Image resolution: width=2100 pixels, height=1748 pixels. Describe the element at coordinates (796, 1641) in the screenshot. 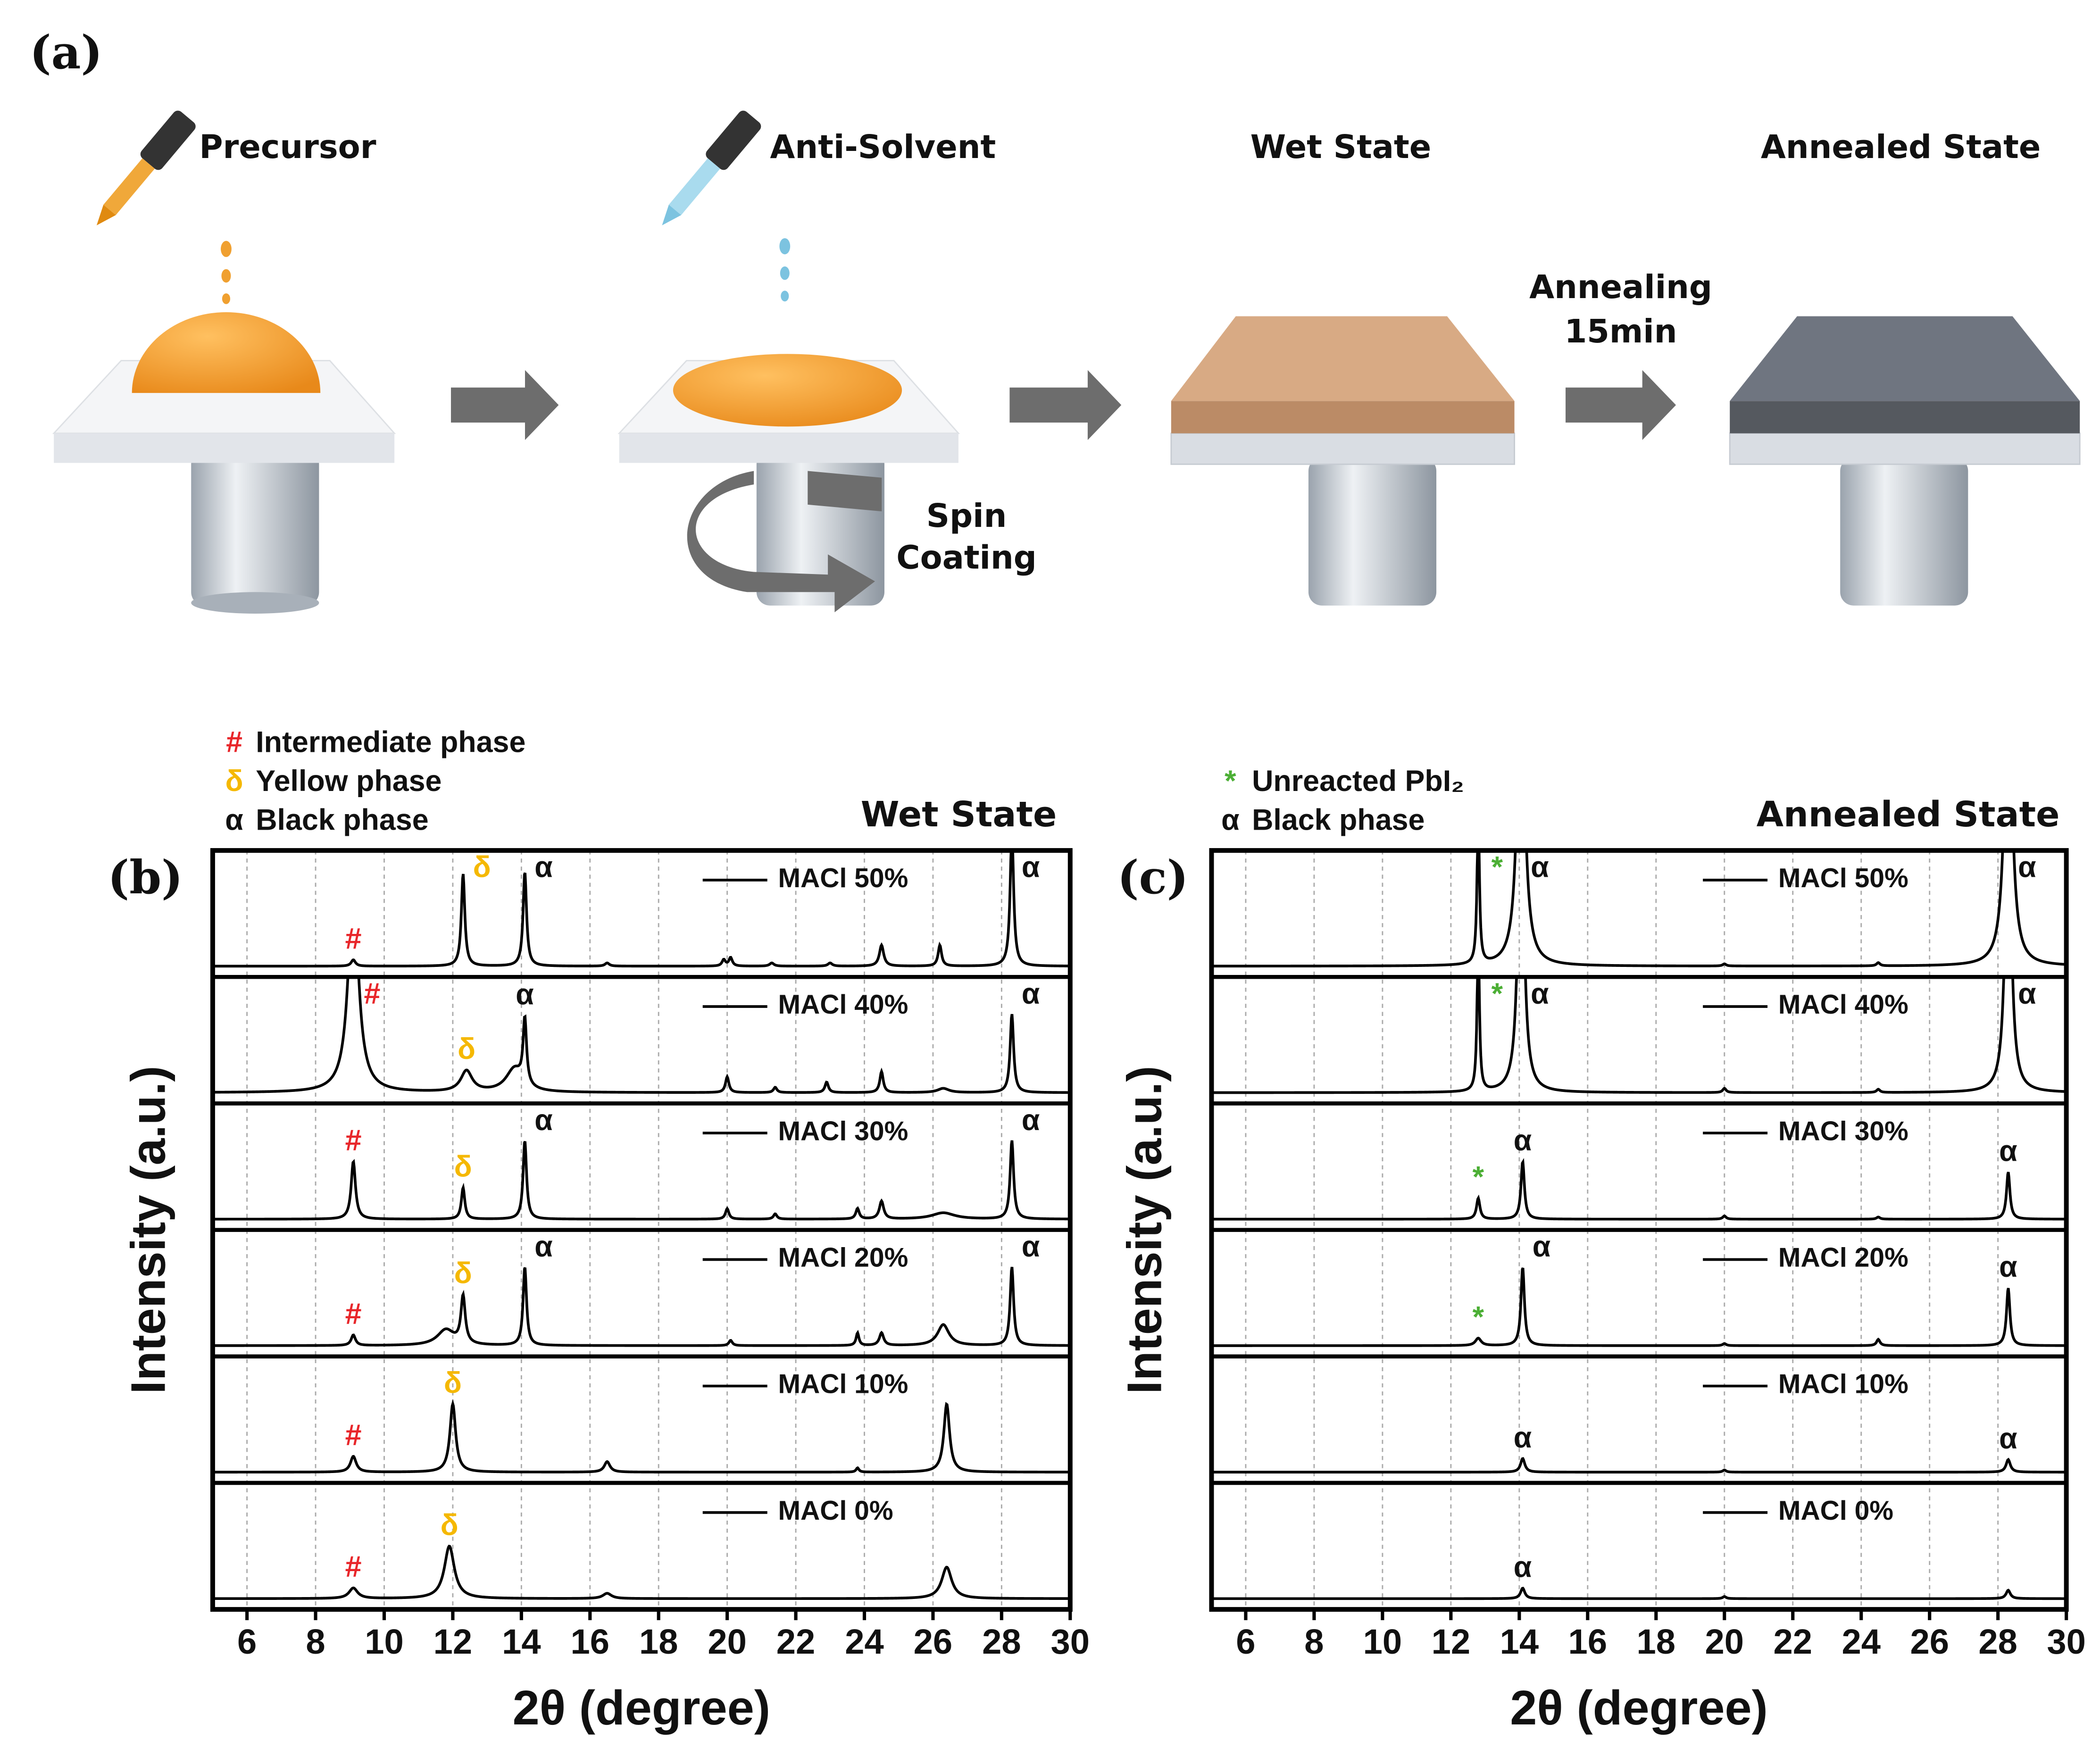

I see `x-tick-label: 22` at that location.